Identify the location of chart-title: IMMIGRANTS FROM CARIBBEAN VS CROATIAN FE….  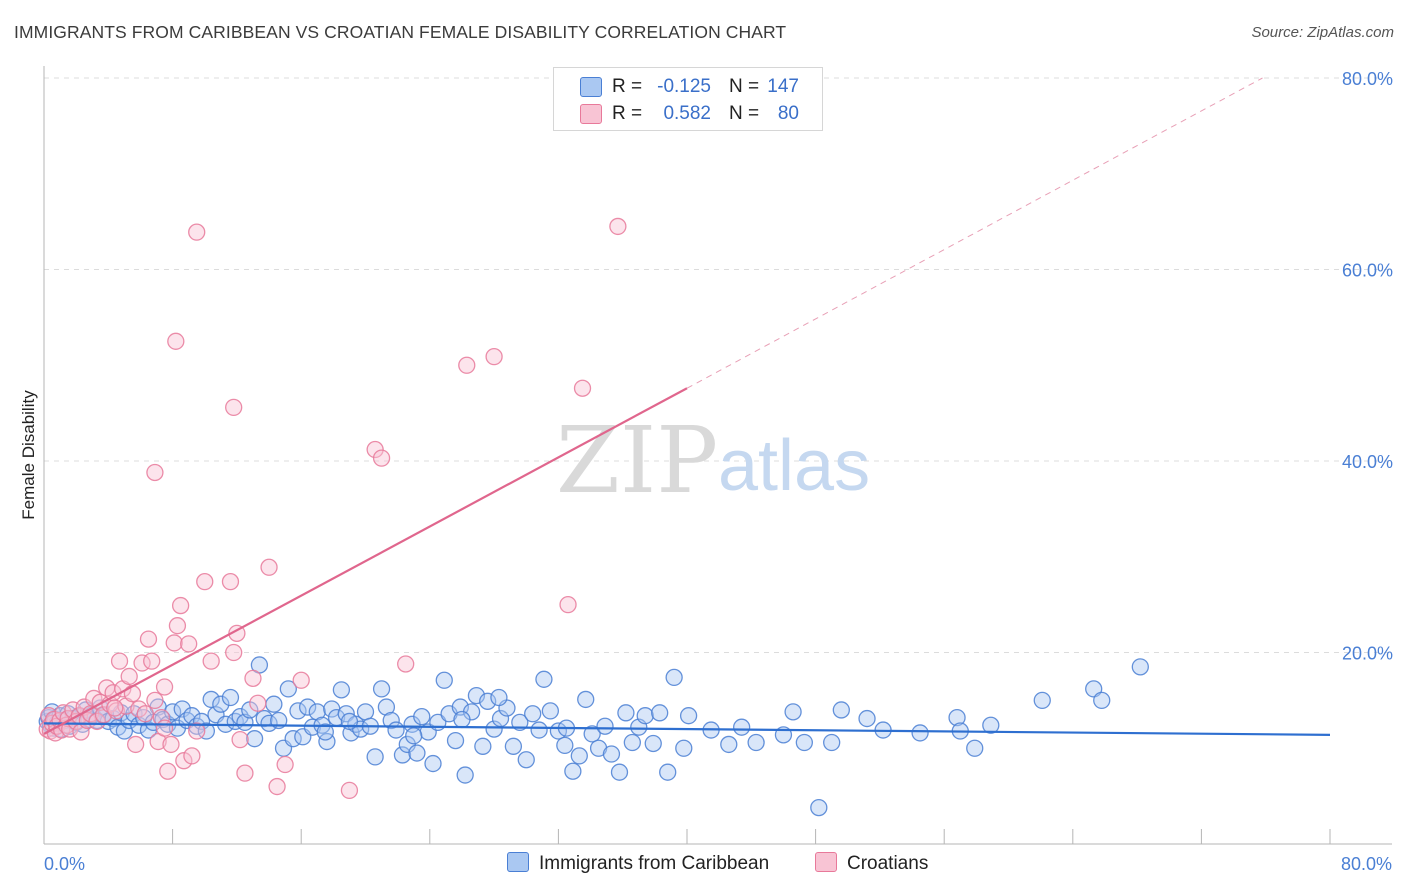
(400, 32).